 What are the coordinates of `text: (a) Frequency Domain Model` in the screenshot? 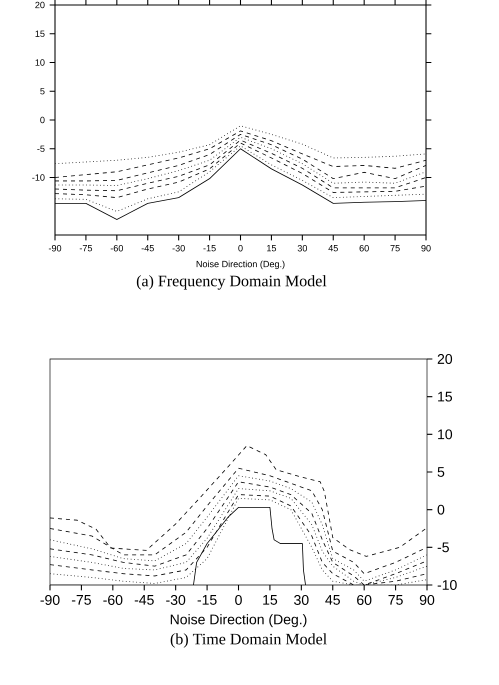 It's located at (231, 282).